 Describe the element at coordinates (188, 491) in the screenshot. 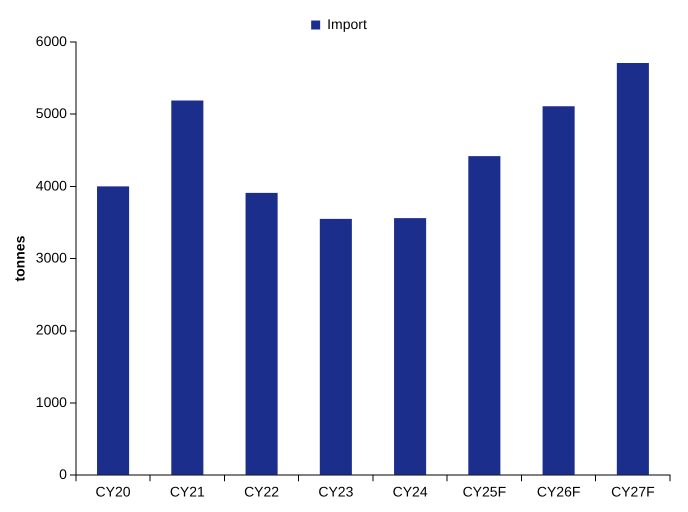

I see `x-tick-label: CY21` at that location.